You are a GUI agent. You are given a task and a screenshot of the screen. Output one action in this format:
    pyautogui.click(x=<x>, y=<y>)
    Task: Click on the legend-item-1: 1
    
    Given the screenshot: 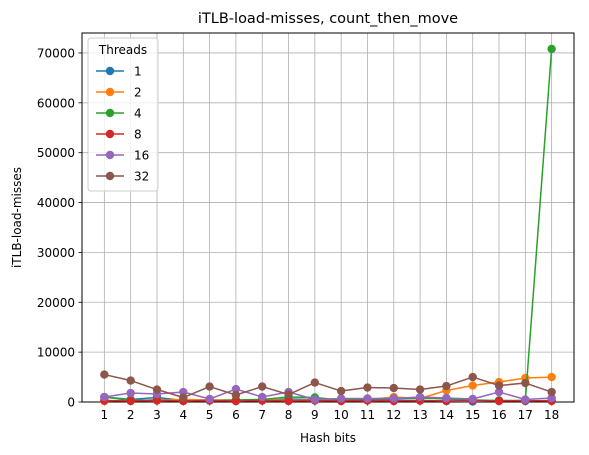 What is the action you would take?
    pyautogui.click(x=119, y=72)
    